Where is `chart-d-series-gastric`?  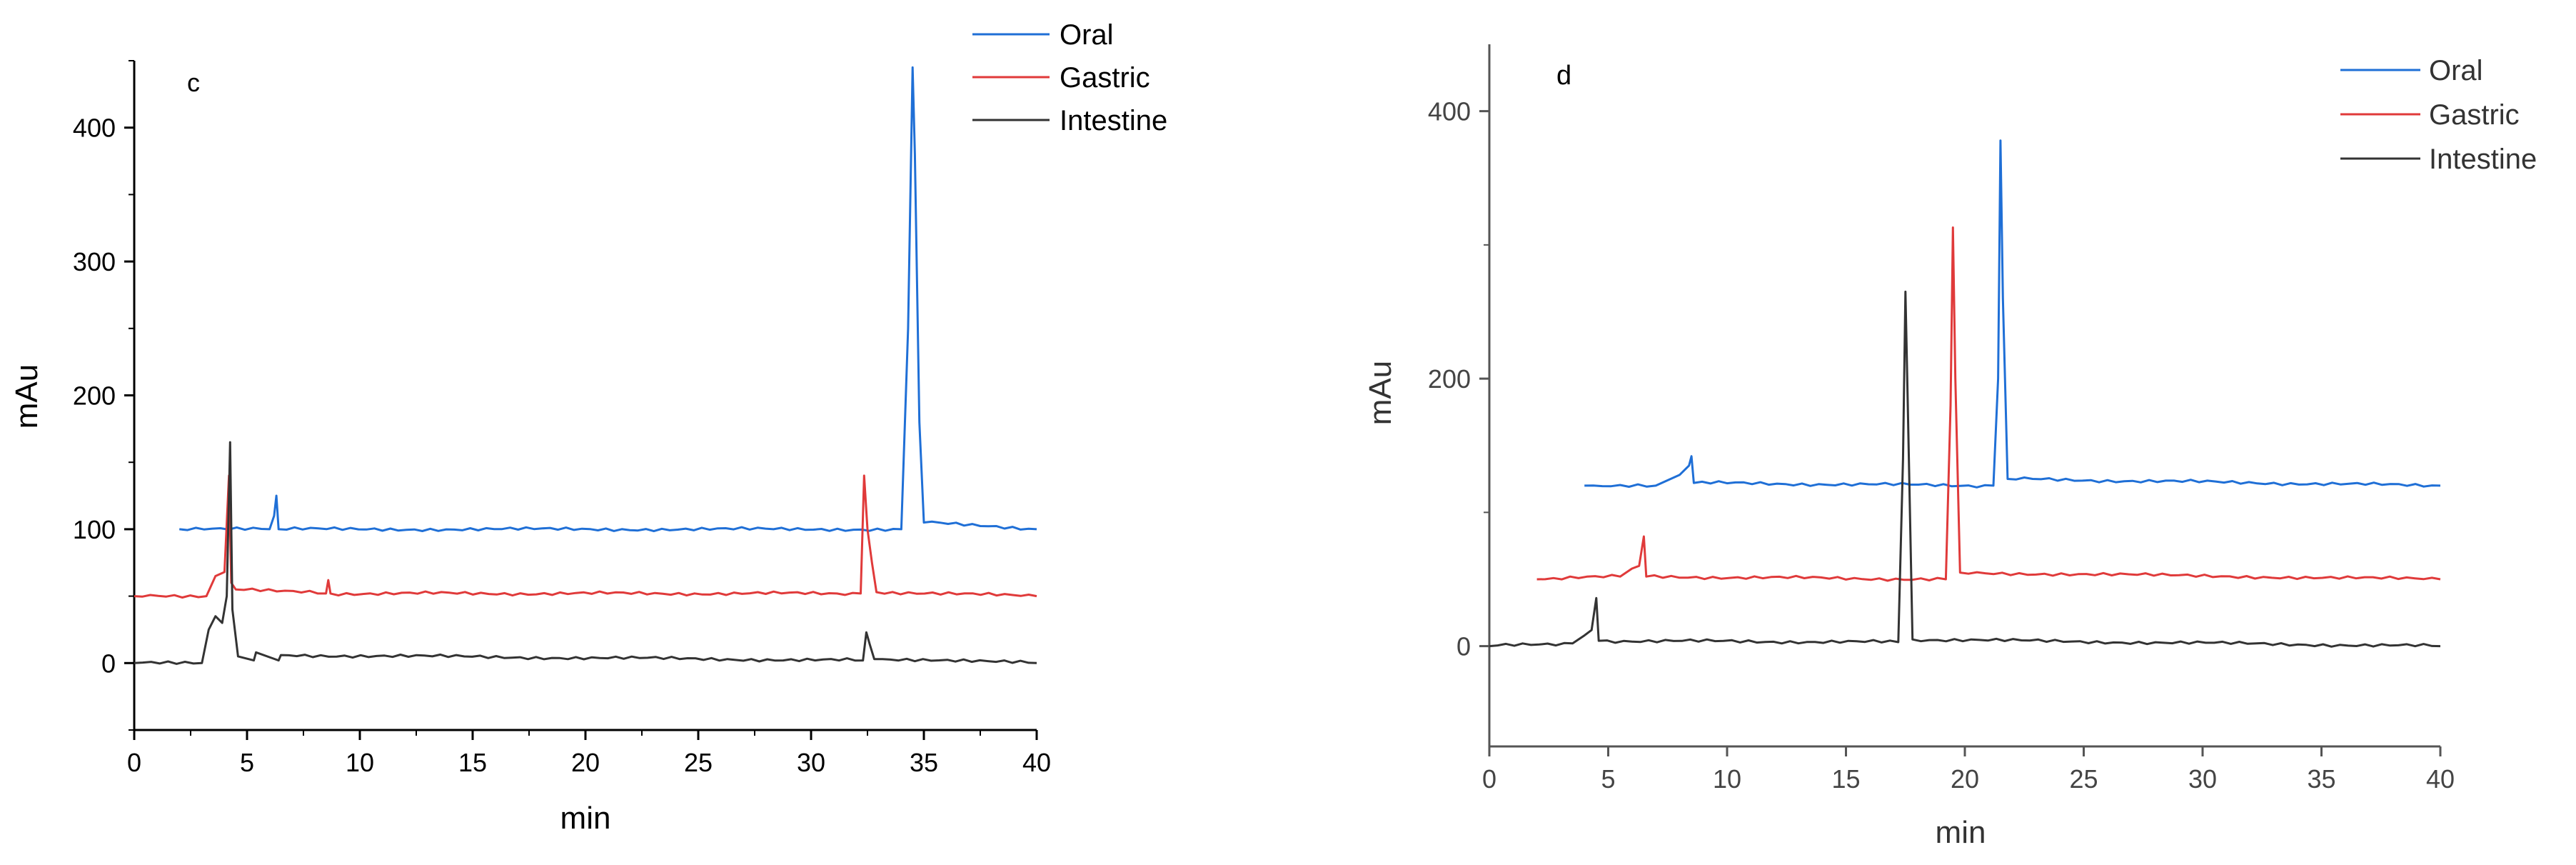 chart-d-series-gastric is located at coordinates (1989, 404).